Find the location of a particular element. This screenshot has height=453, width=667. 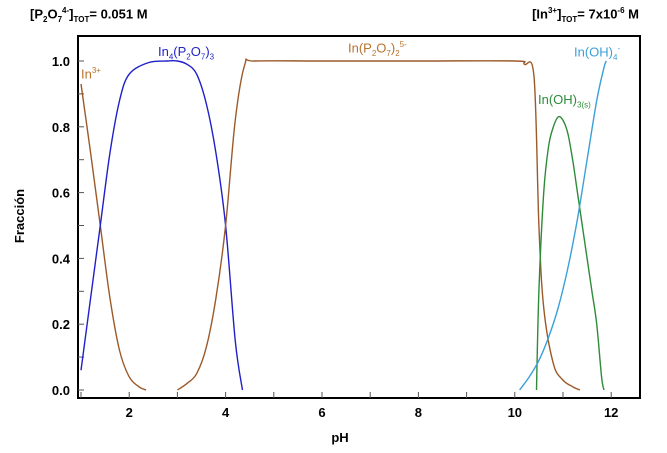

curve-in-oh-4- is located at coordinates (563, 225).